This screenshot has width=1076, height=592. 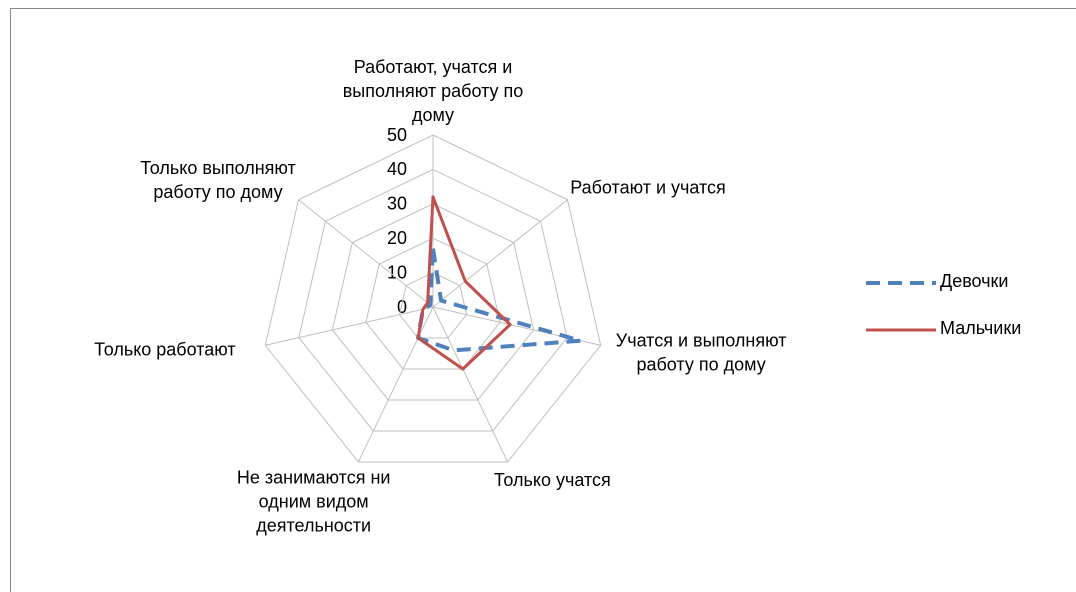 What do you see at coordinates (397, 238) in the screenshot?
I see `r-tick-label: 20` at bounding box center [397, 238].